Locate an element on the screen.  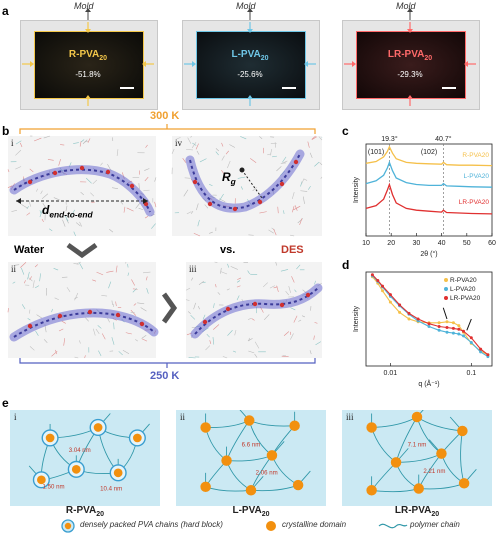
legend-entry: LR-PVA20 is located at coordinates (465, 298).